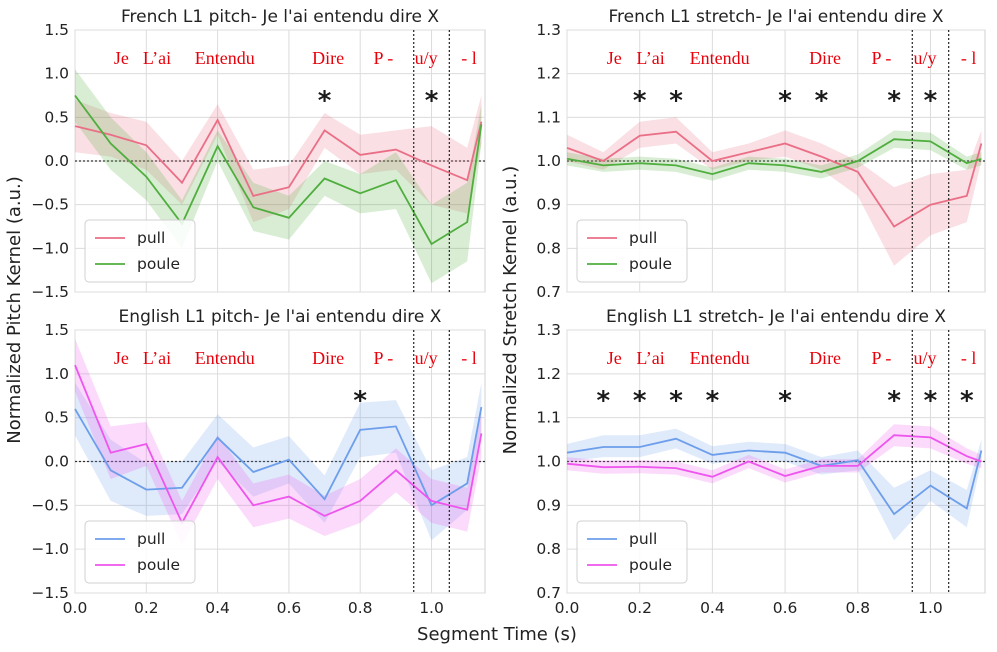 The height and width of the screenshot is (652, 997). Describe the element at coordinates (280, 317) in the screenshot. I see `panel-title: English L1 pitch- Je l'ai entendu dire X` at that location.